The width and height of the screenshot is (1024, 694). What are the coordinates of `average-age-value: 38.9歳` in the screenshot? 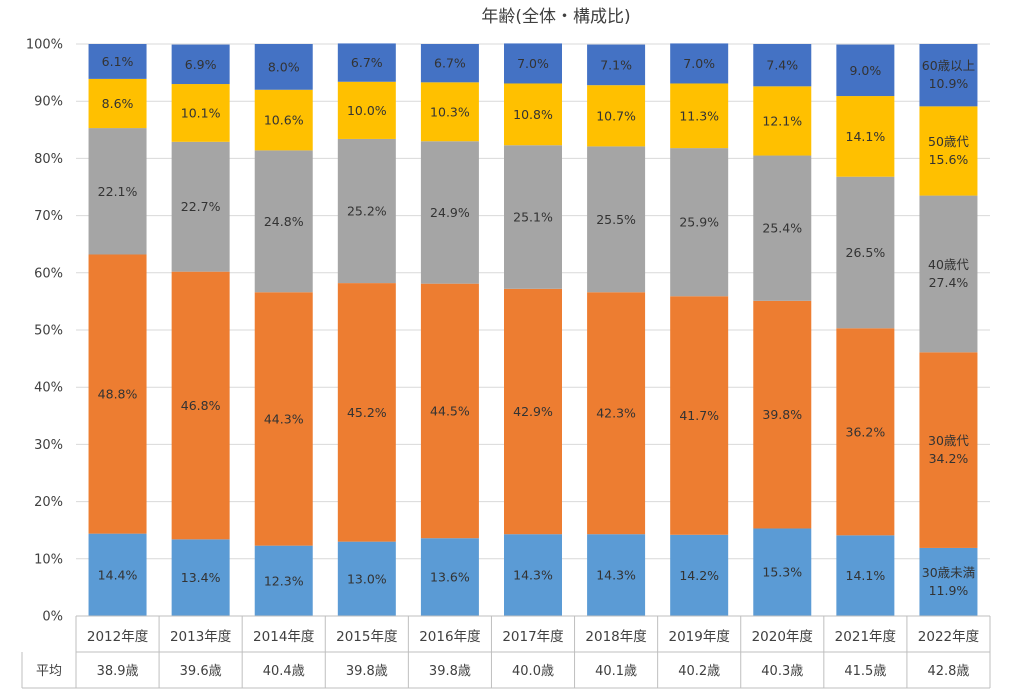 It's located at (118, 671).